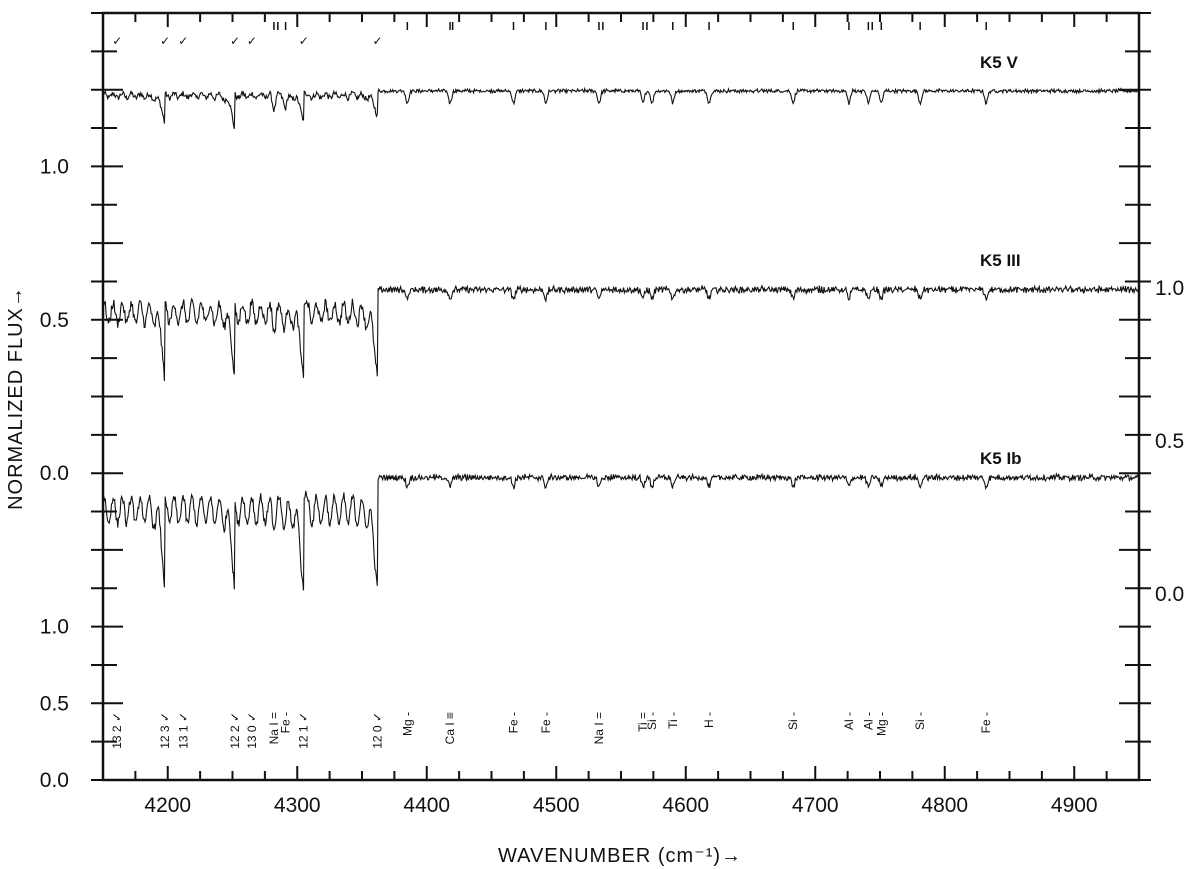  I want to click on x-tick-label: 4200, so click(167, 805).